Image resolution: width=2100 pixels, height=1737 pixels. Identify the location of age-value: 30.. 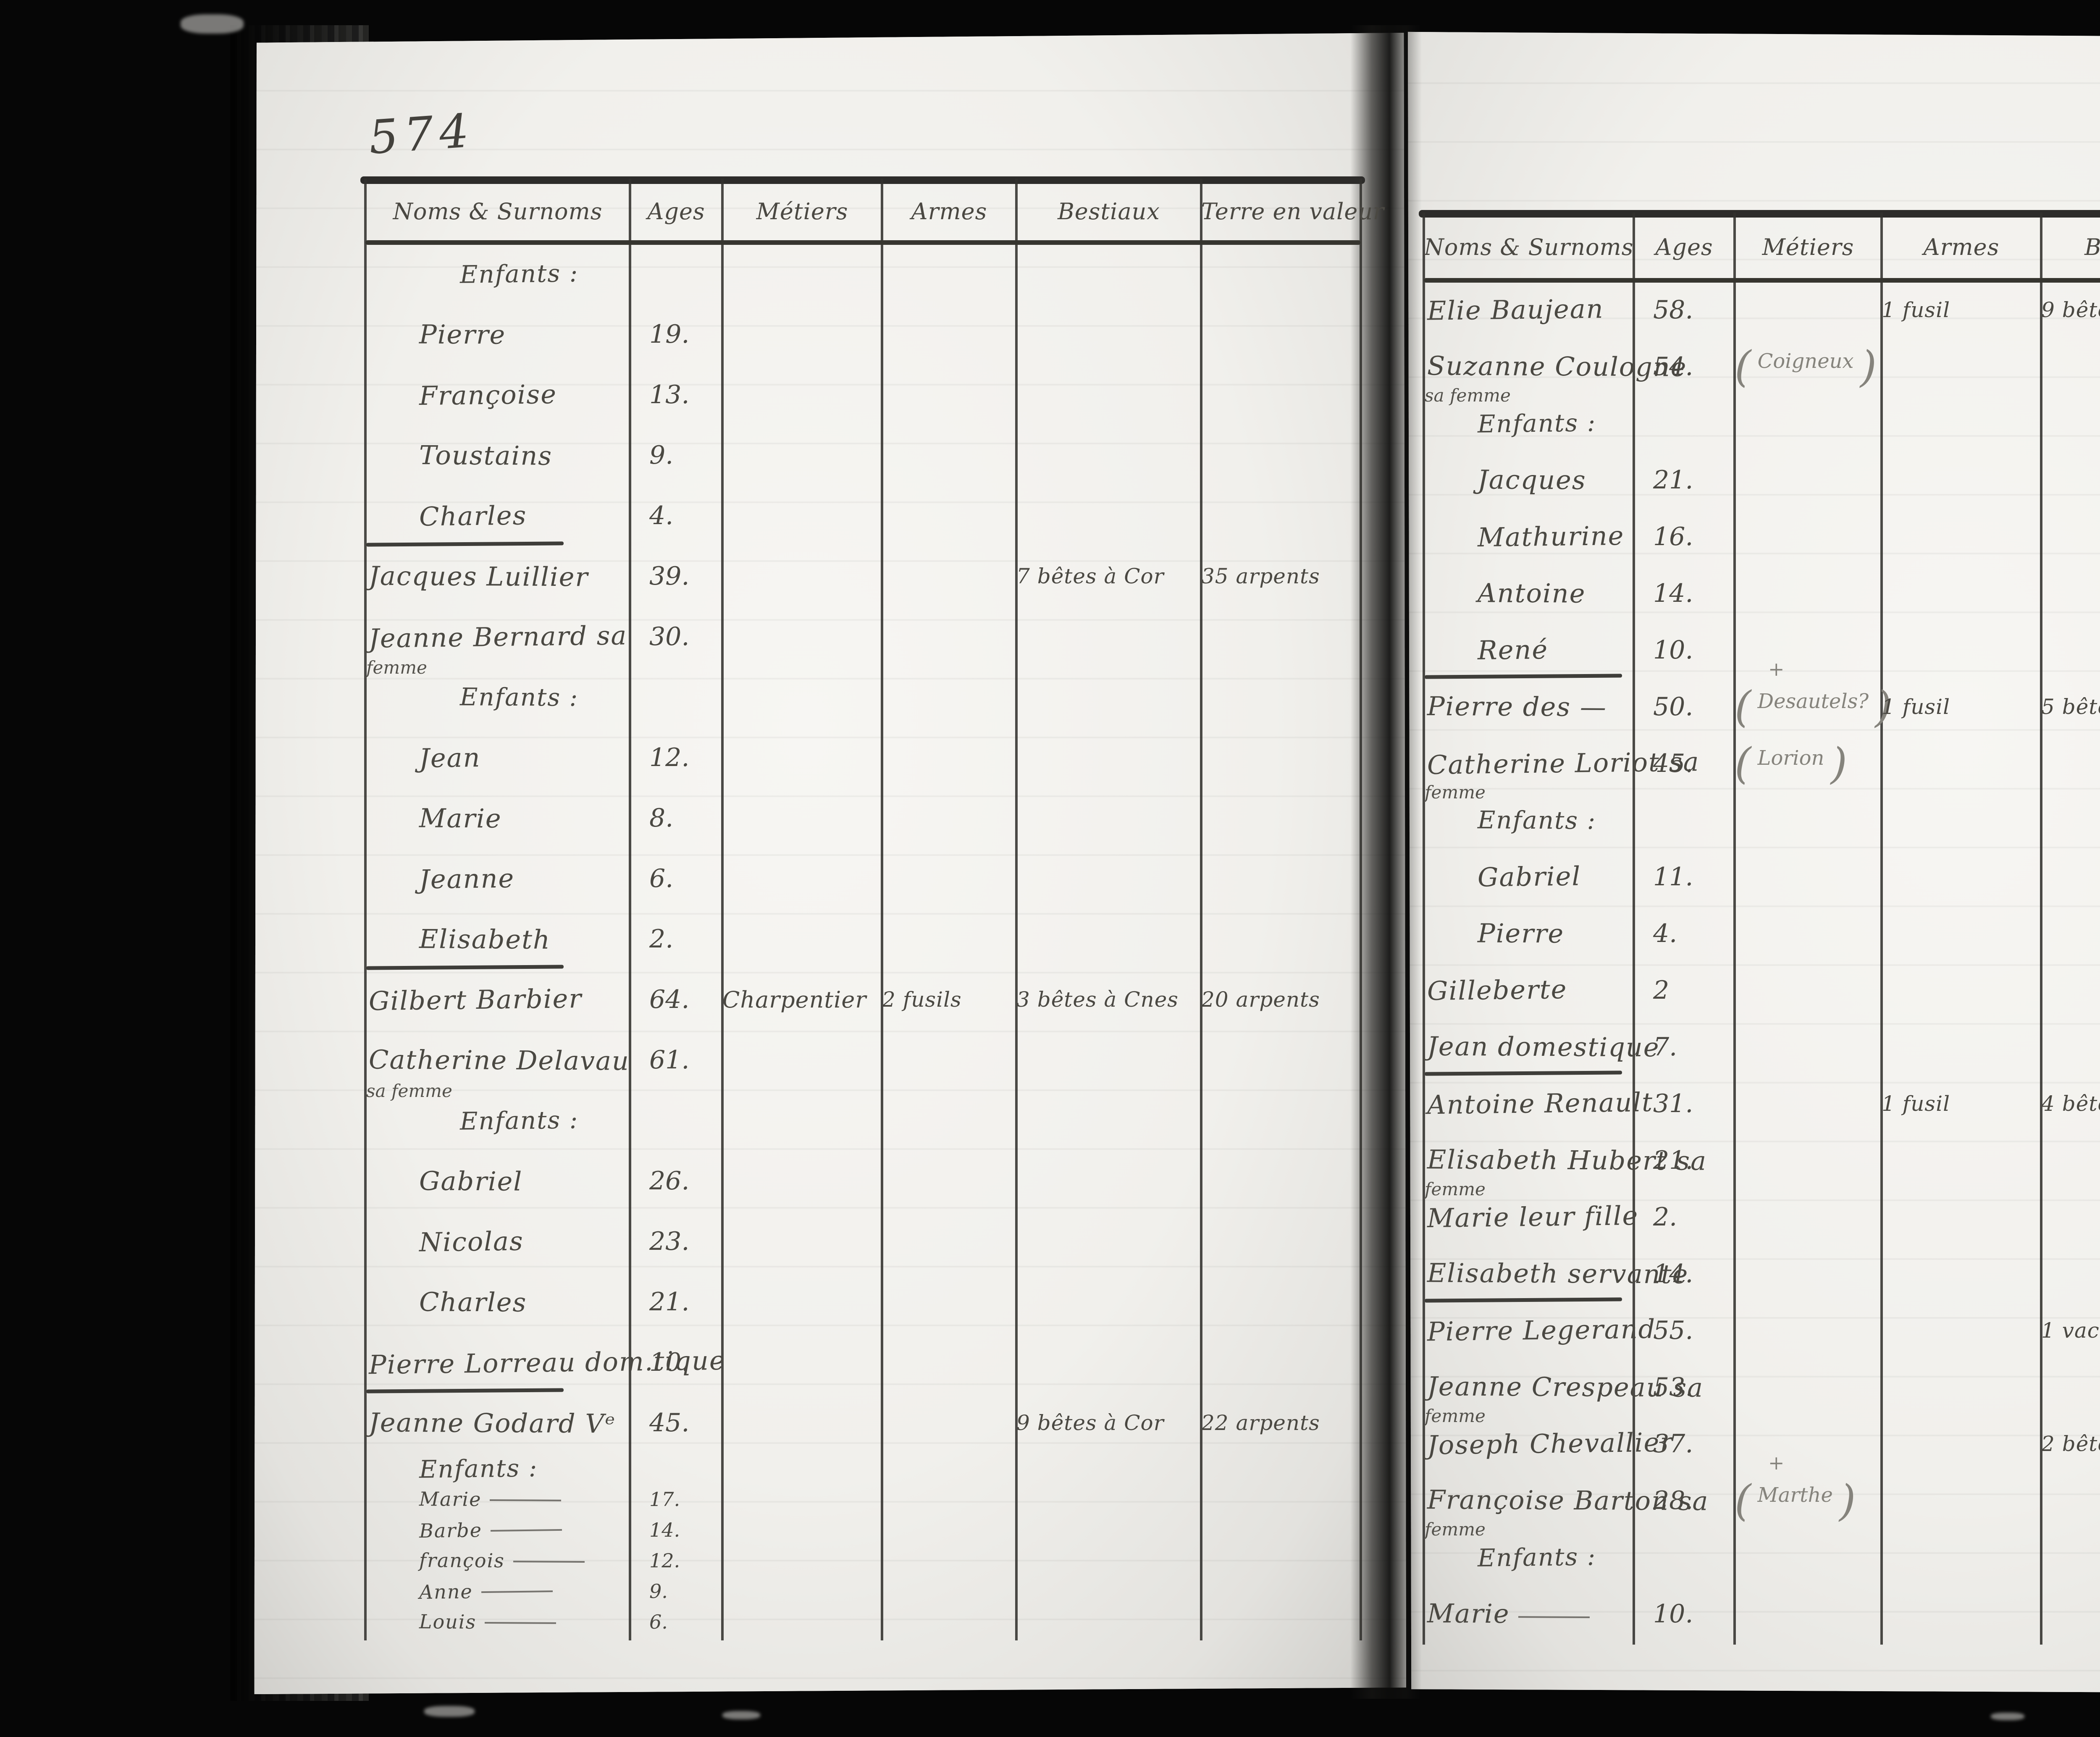
(669, 636).